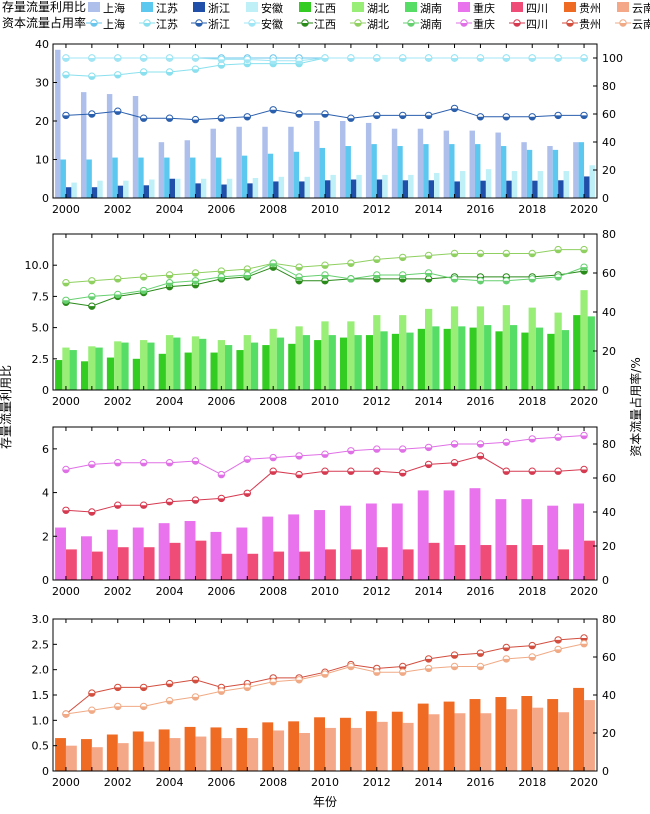 This screenshot has height=814, width=650. I want to click on point-fill-p1-s3-2008, so click(273, 111).